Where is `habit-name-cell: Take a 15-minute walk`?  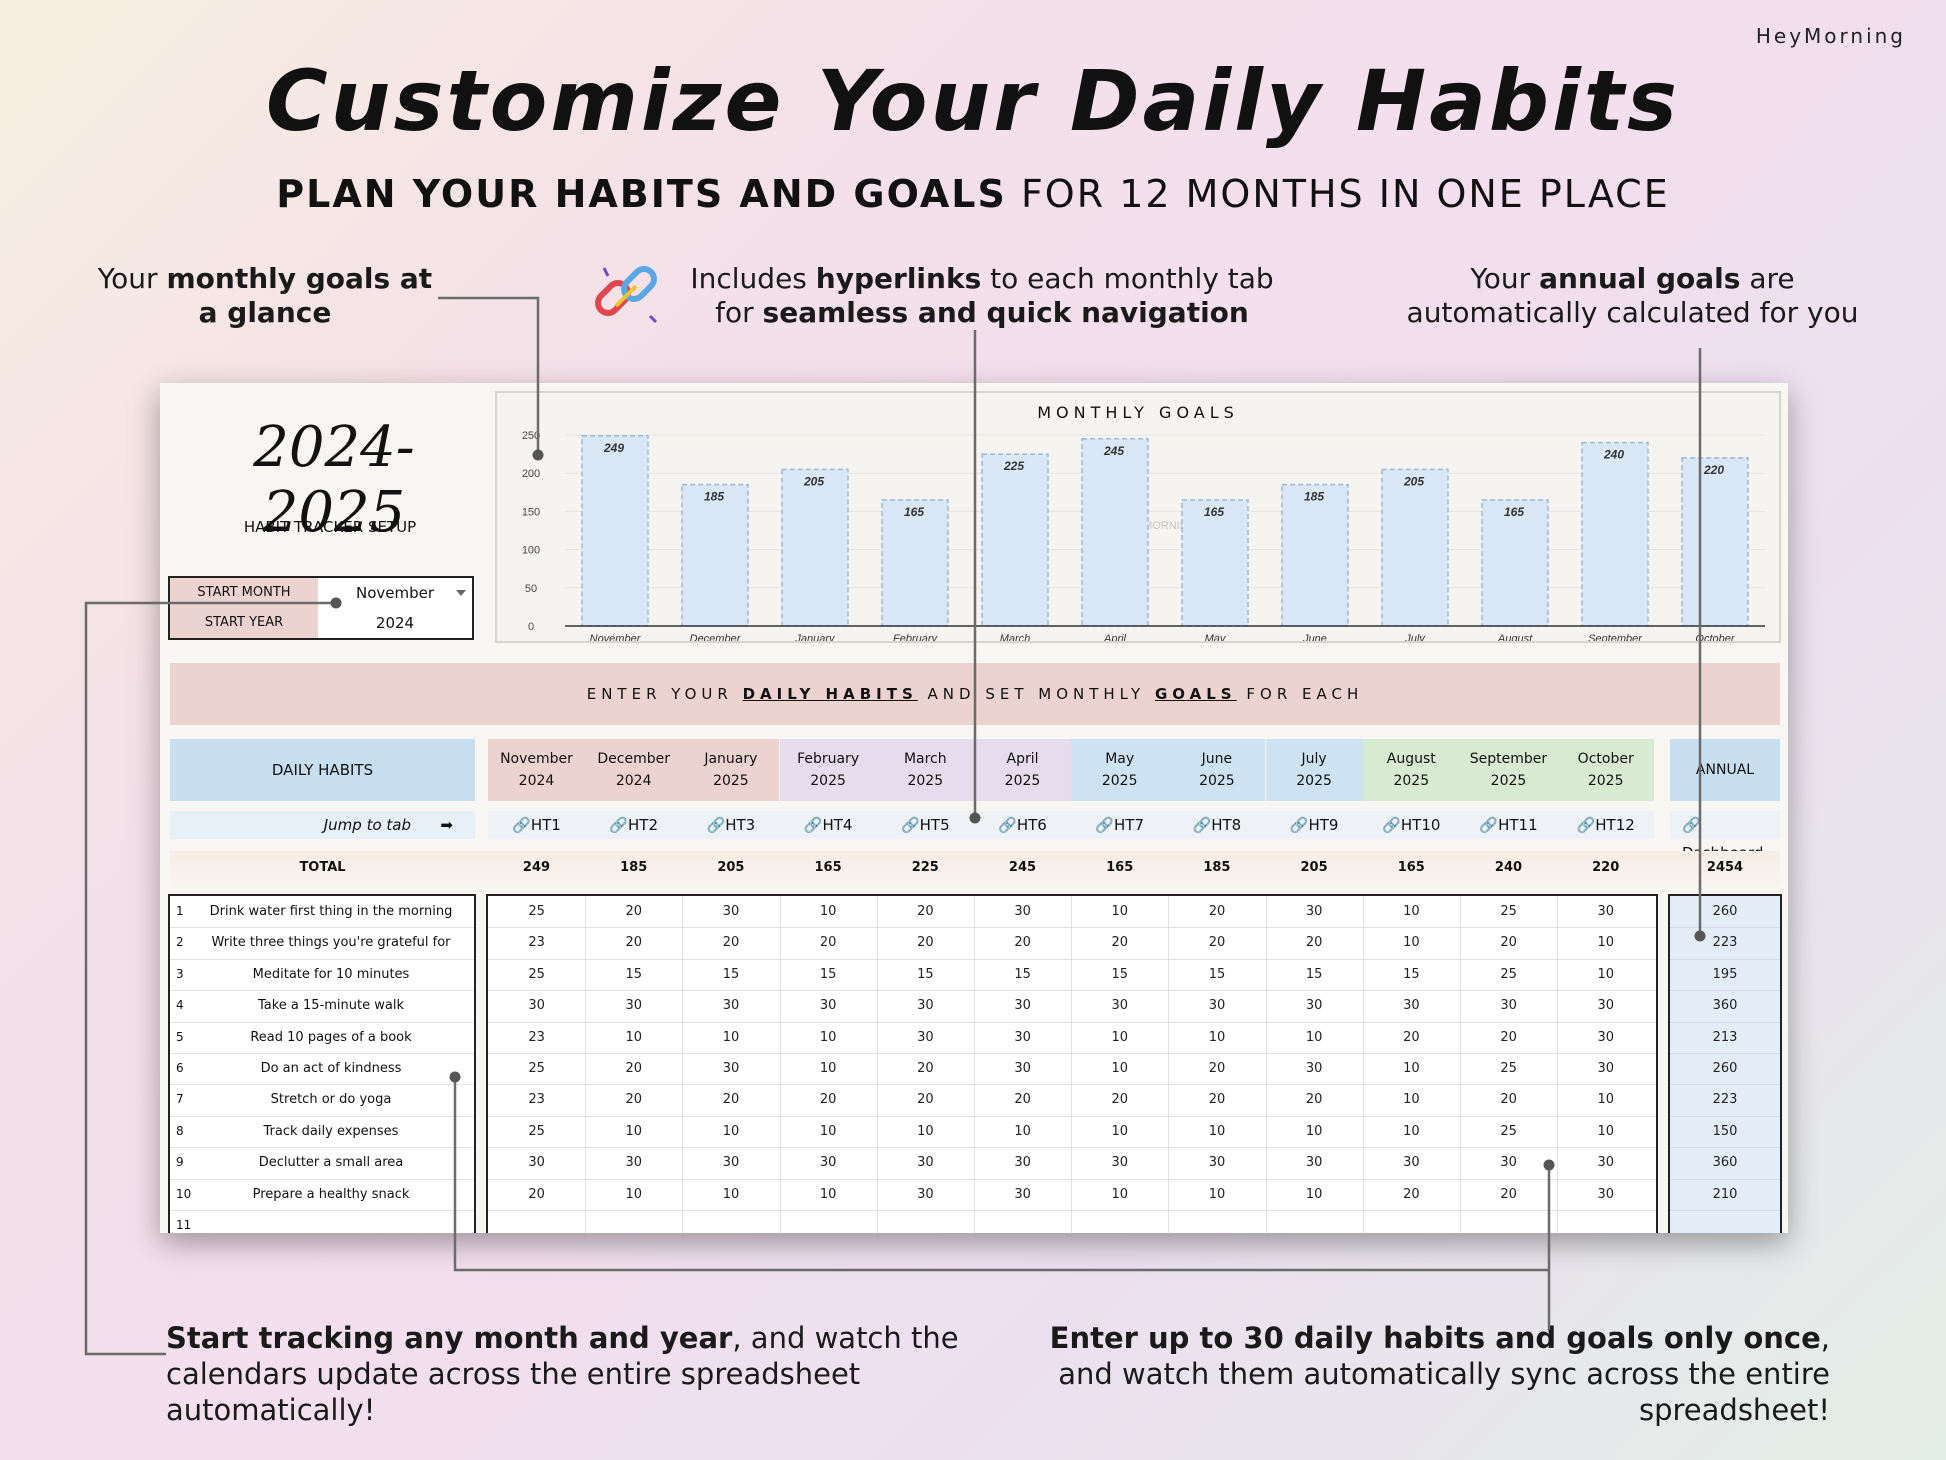 habit-name-cell: Take a 15-minute walk is located at coordinates (330, 1006).